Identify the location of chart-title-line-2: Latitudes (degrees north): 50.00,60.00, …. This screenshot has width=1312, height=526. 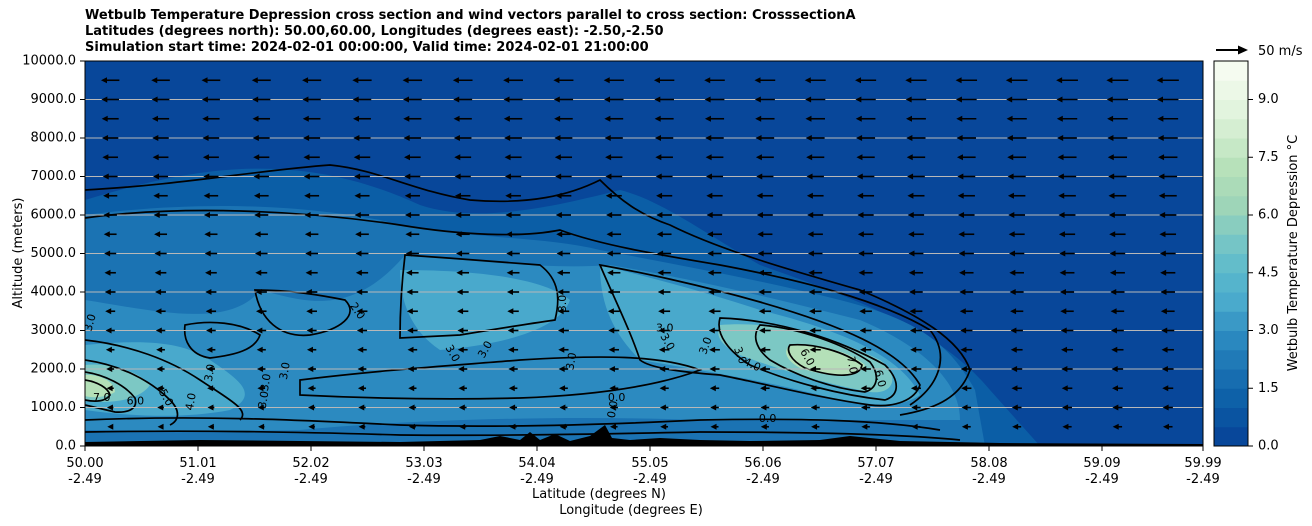
(374, 31).